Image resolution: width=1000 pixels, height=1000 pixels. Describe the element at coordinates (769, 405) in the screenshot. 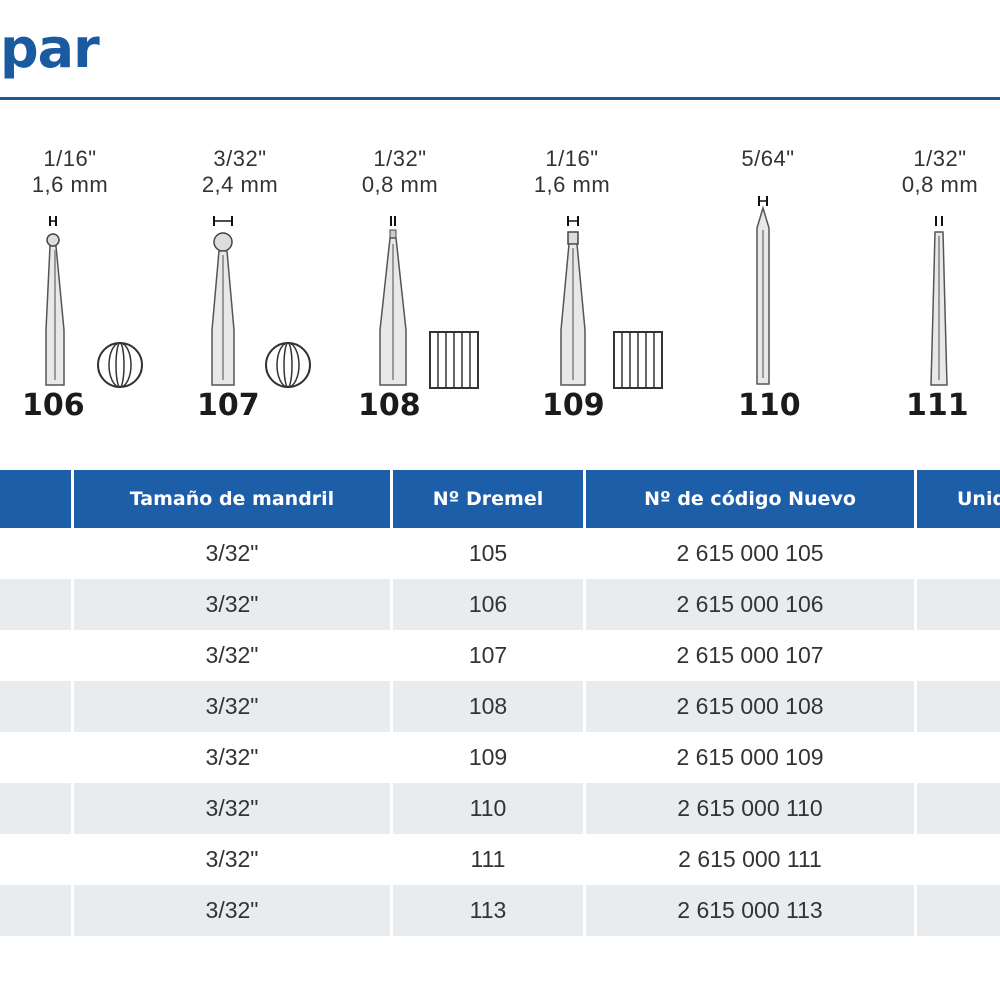

I see `bit-number: 110` at that location.